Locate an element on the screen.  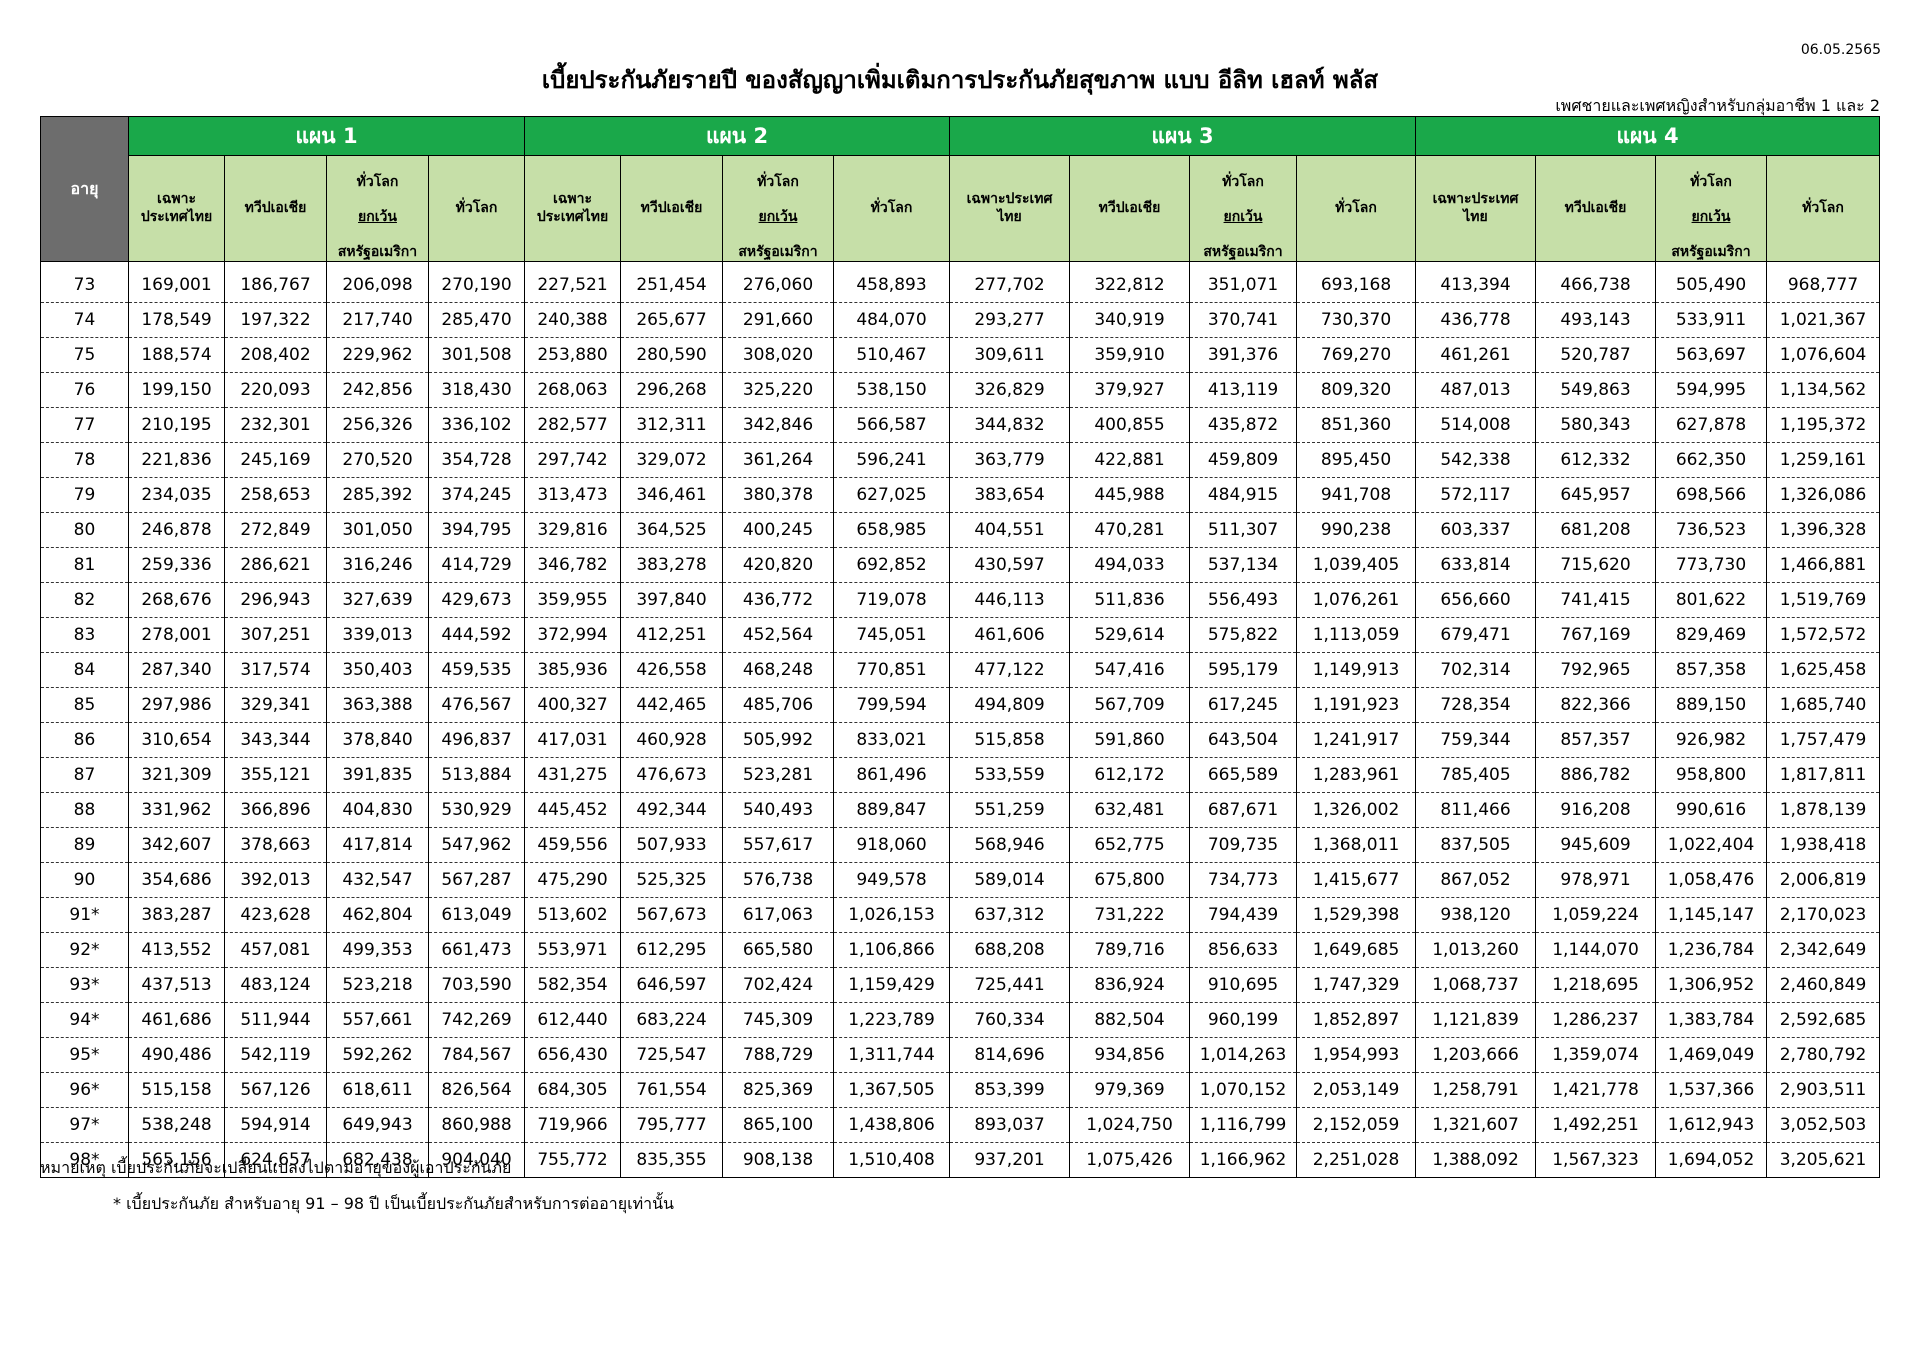
premium-cell: 270,520 is located at coordinates (377, 460).